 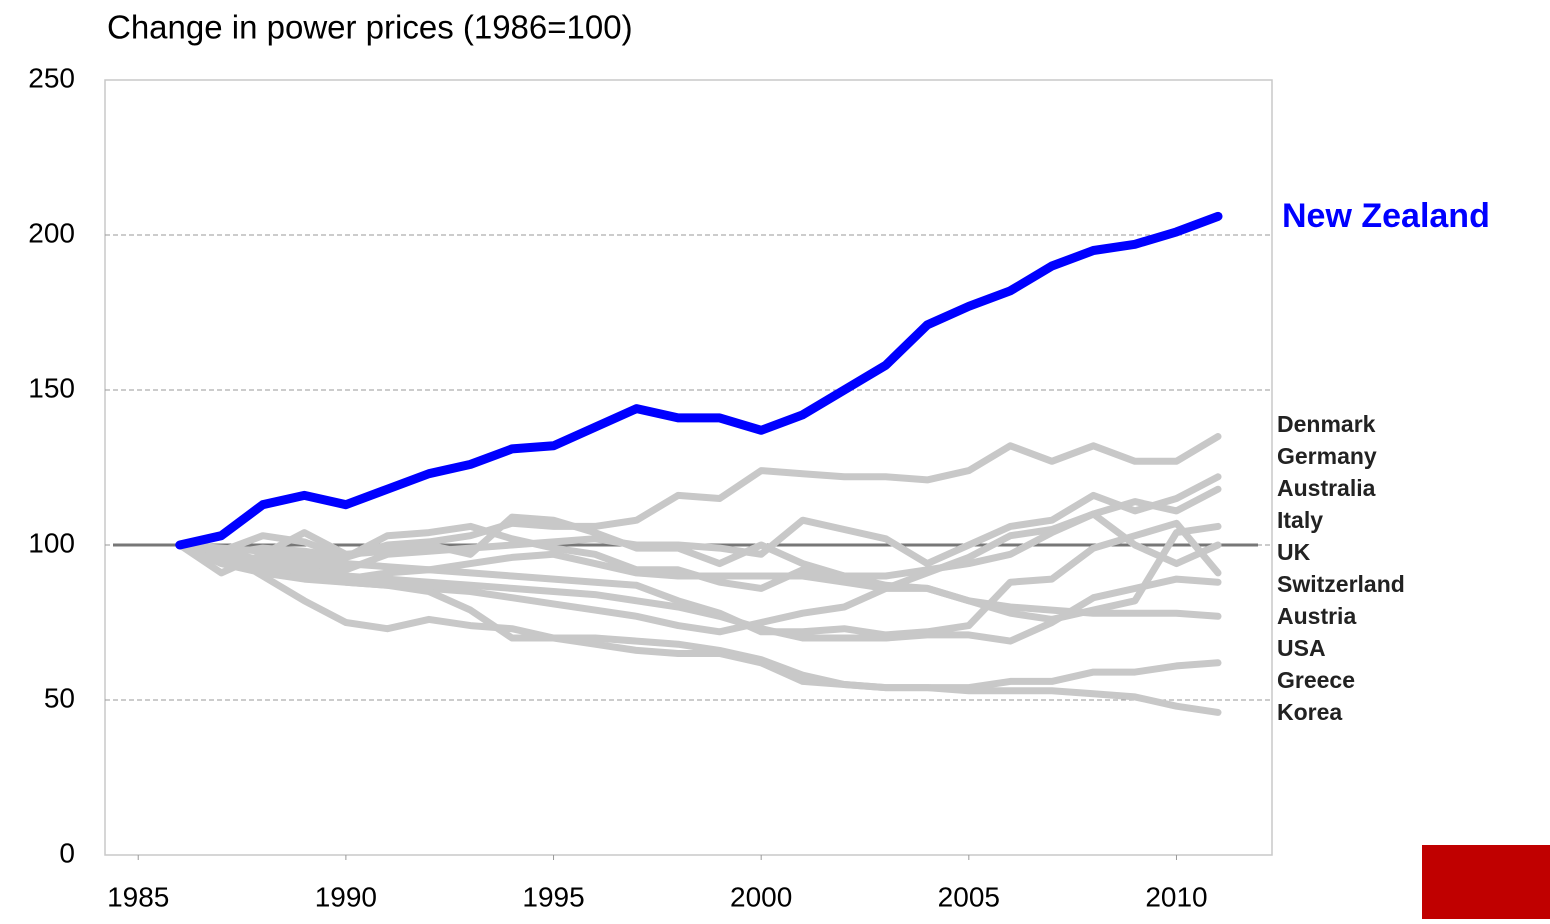 I want to click on y-tick-label: 250, so click(x=51, y=77).